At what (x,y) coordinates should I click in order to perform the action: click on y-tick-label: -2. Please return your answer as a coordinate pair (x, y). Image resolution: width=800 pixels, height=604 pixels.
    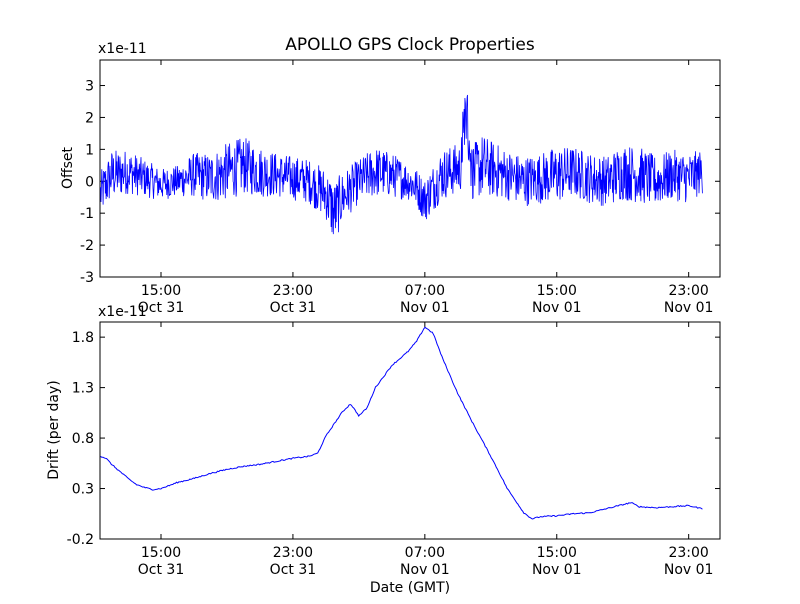
    Looking at the image, I should click on (87, 246).